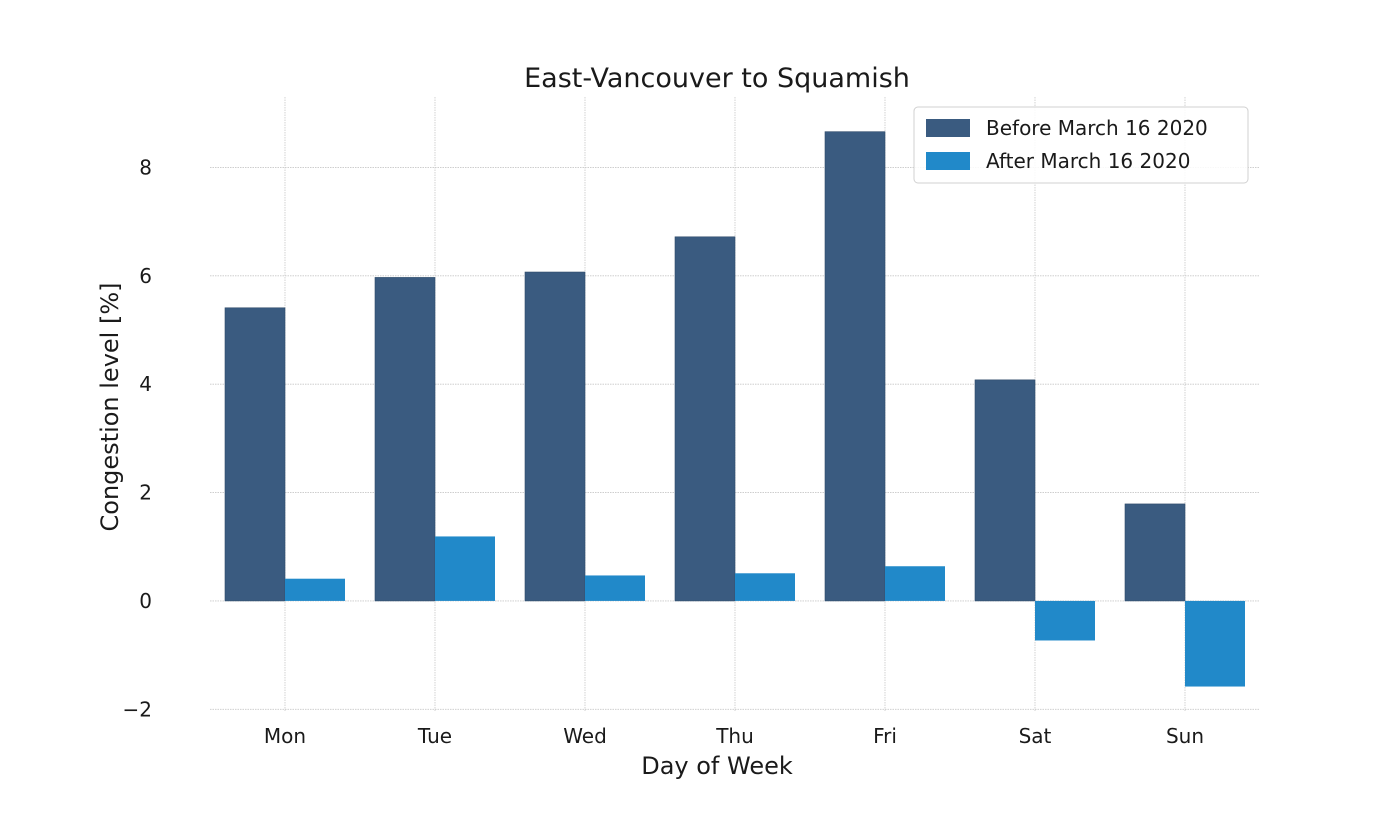 Image resolution: width=1400 pixels, height=817 pixels. What do you see at coordinates (717, 78) in the screenshot?
I see `chart-title: East-Vancouver to Squamish` at bounding box center [717, 78].